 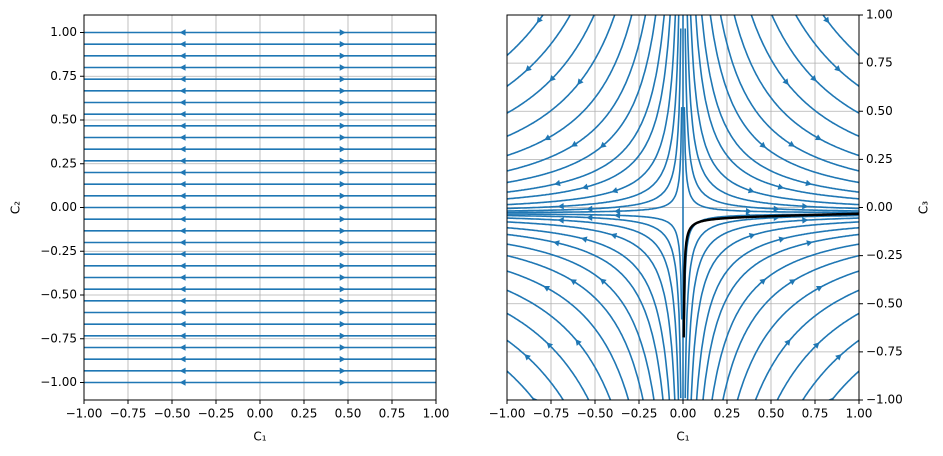 I want to click on x-tick-label: −0.50, so click(x=172, y=414).